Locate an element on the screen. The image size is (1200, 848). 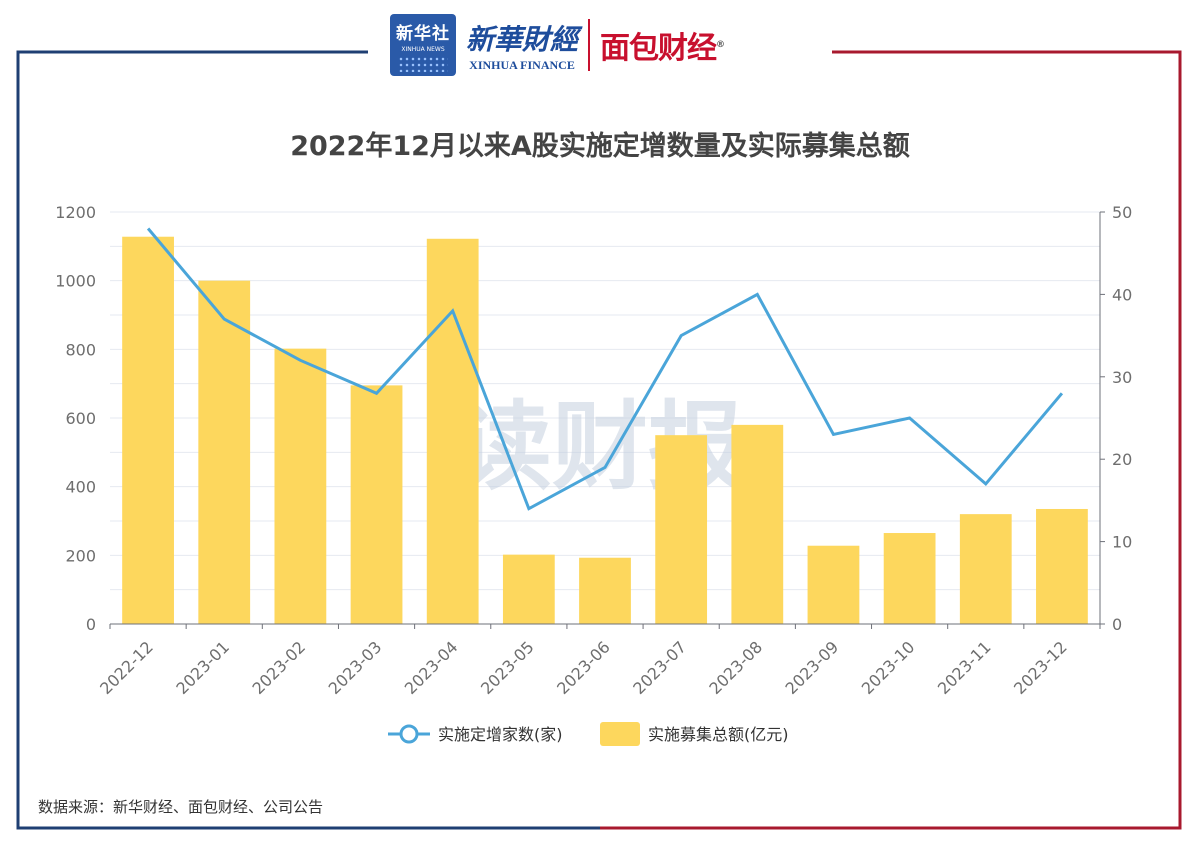
left-tick-label: 1200 is located at coordinates (75, 212).